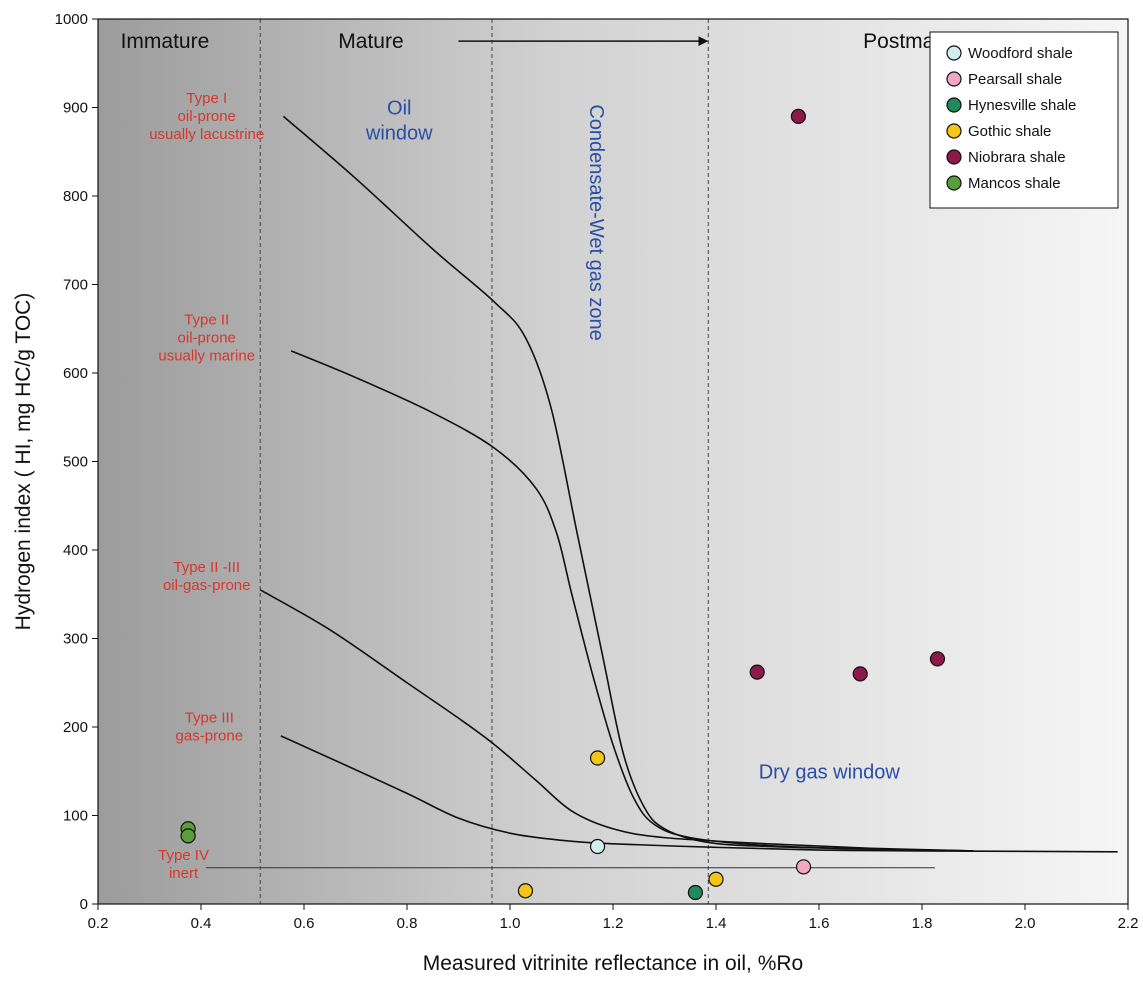  I want to click on y-tick-label-2: 200, so click(75, 727).